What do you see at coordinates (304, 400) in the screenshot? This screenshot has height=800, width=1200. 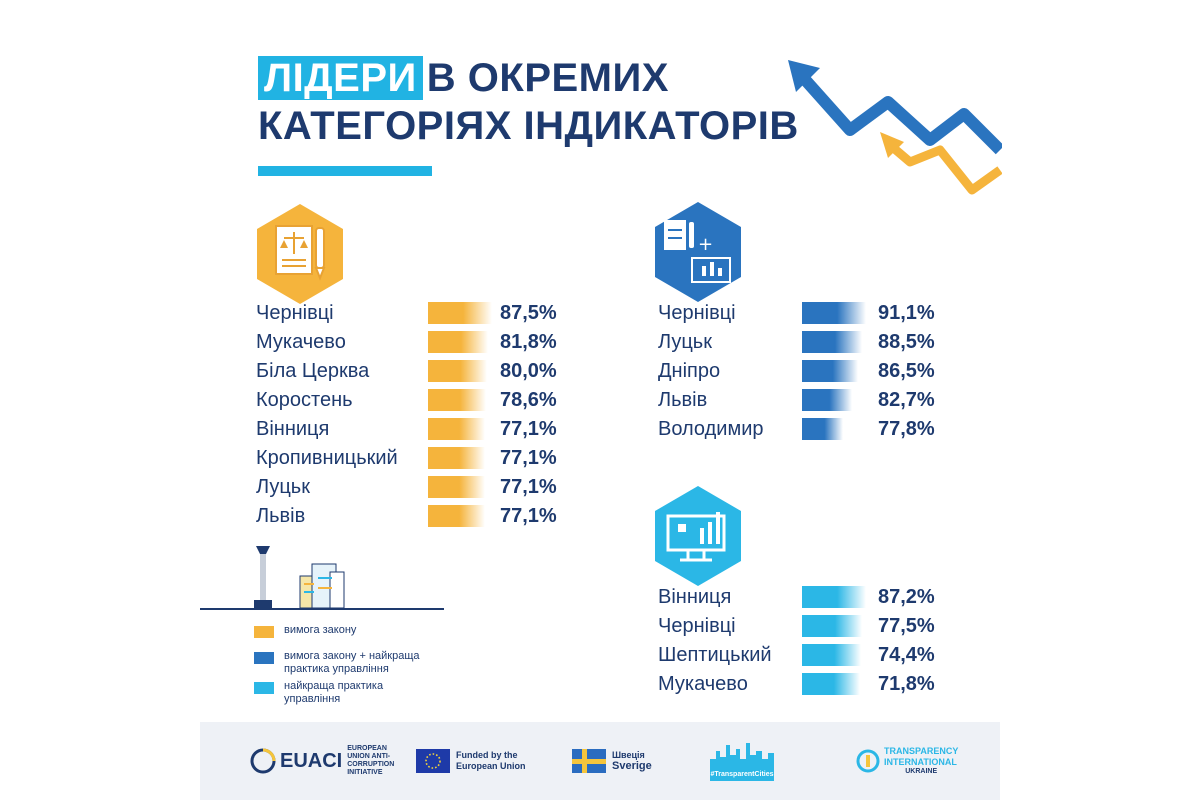 I see `city-label: Коростень` at bounding box center [304, 400].